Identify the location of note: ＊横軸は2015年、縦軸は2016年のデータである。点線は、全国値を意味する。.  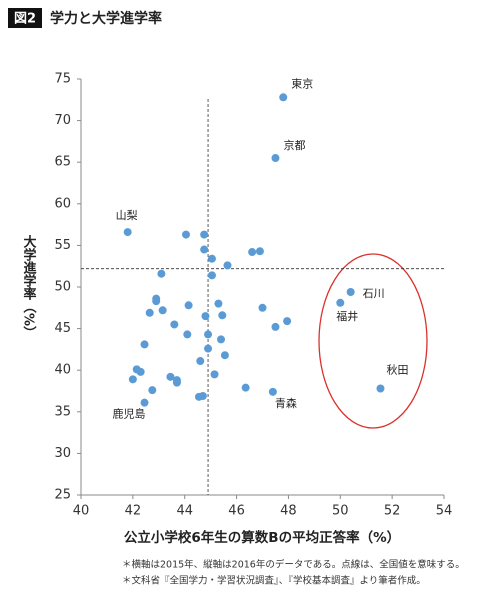
(293, 565).